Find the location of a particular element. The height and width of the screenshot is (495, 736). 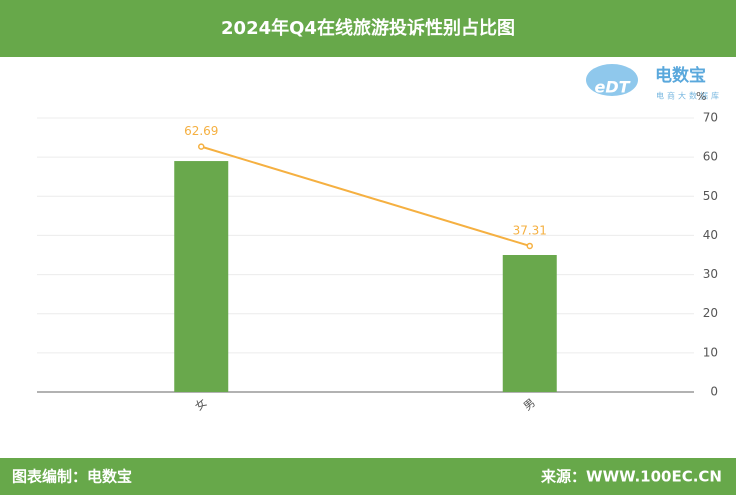

x-tick-label: 女 is located at coordinates (200, 404).